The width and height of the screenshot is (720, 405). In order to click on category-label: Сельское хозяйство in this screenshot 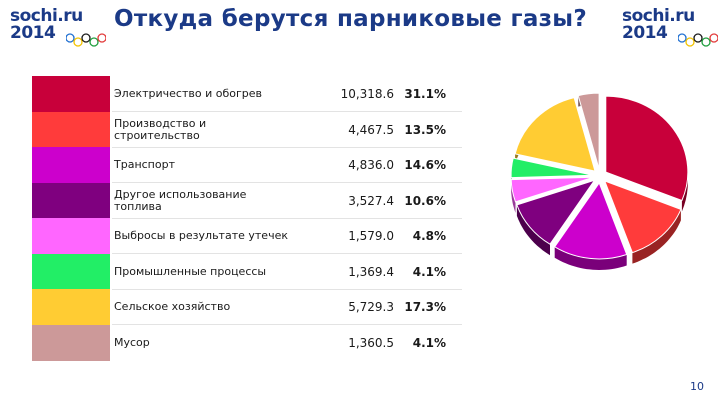, I will do `click(172, 306)`.